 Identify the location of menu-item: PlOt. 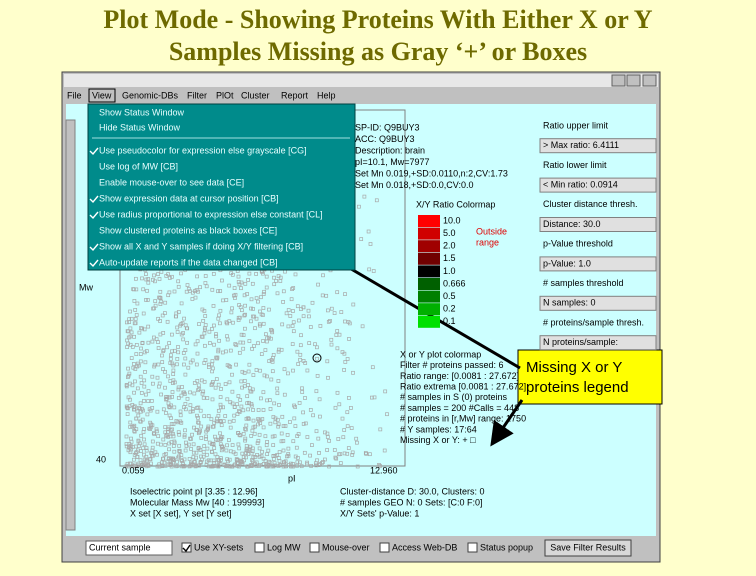
(225, 95).